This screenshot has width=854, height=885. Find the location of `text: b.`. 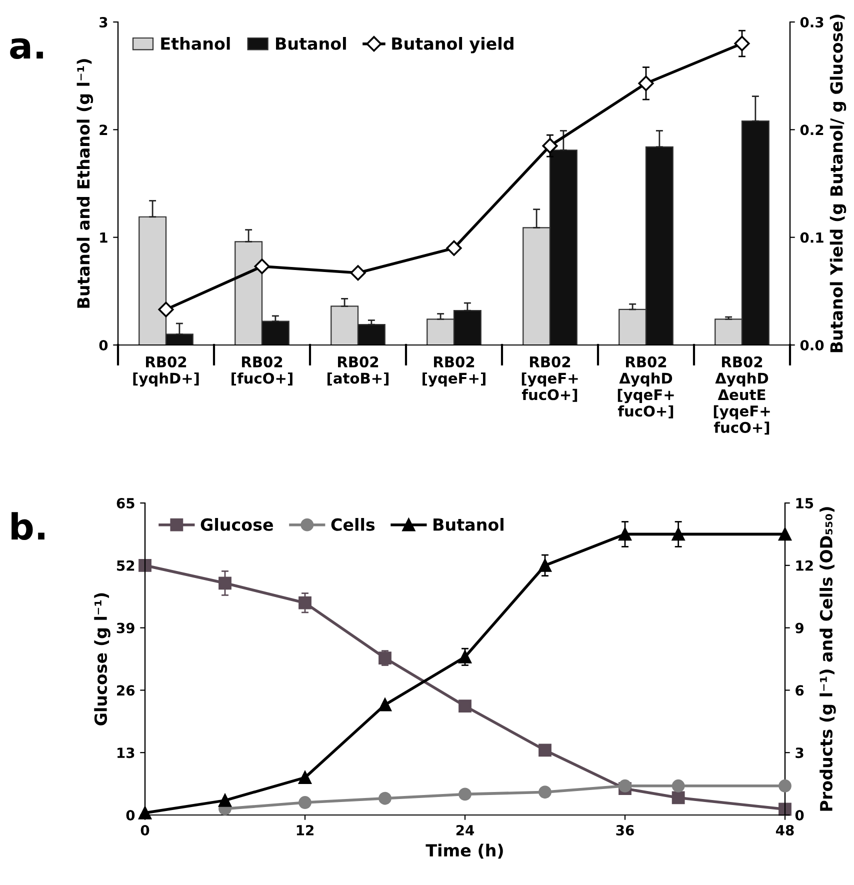

text: b. is located at coordinates (28, 526).